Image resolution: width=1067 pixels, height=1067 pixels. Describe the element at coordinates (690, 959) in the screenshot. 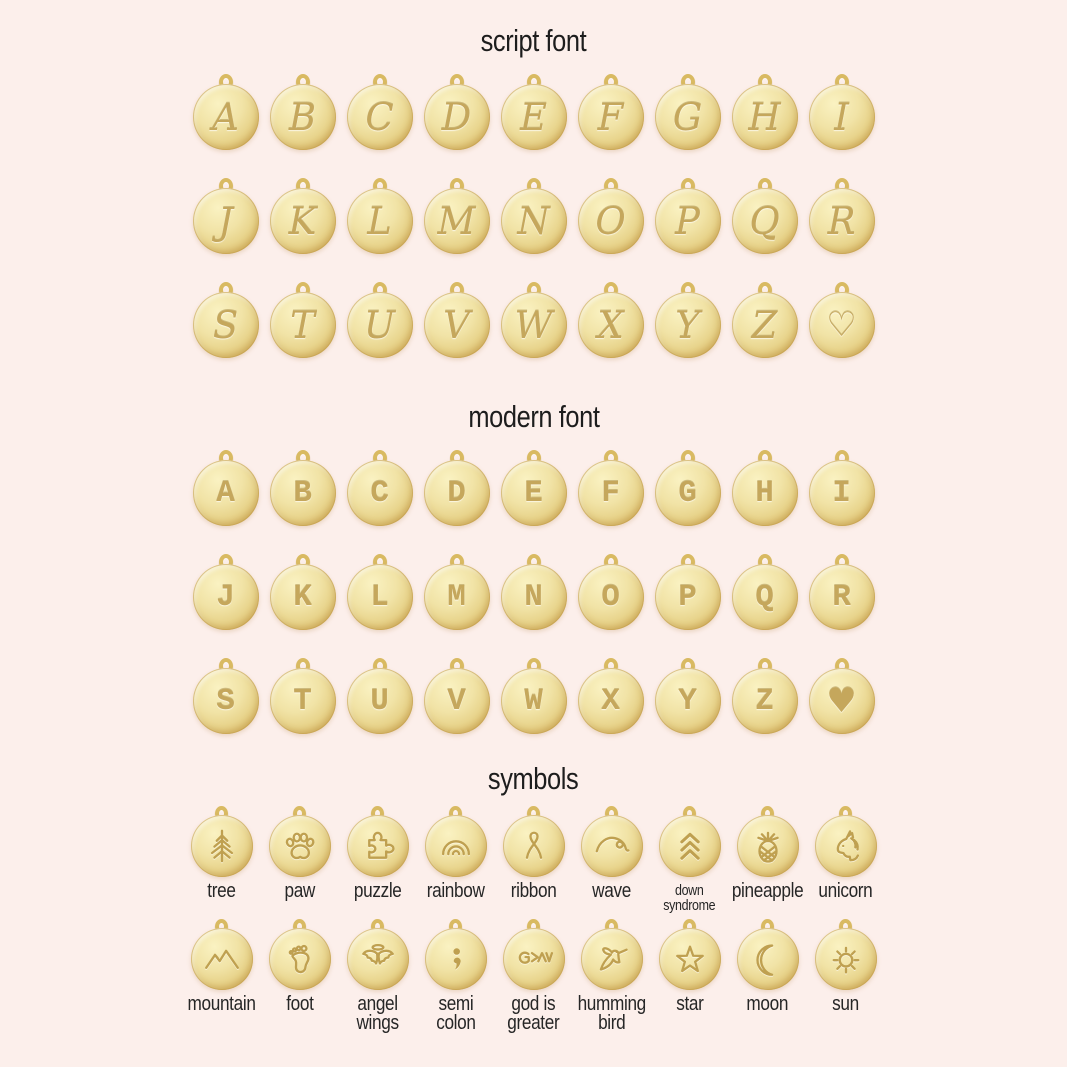

I see `star-icon` at that location.